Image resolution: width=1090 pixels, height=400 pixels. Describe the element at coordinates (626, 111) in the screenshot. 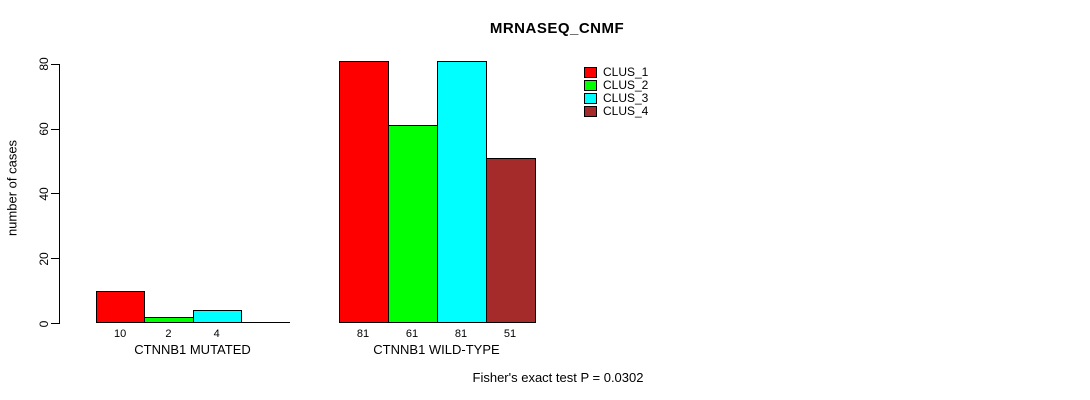

I see `legend-label: CLUS_4` at that location.